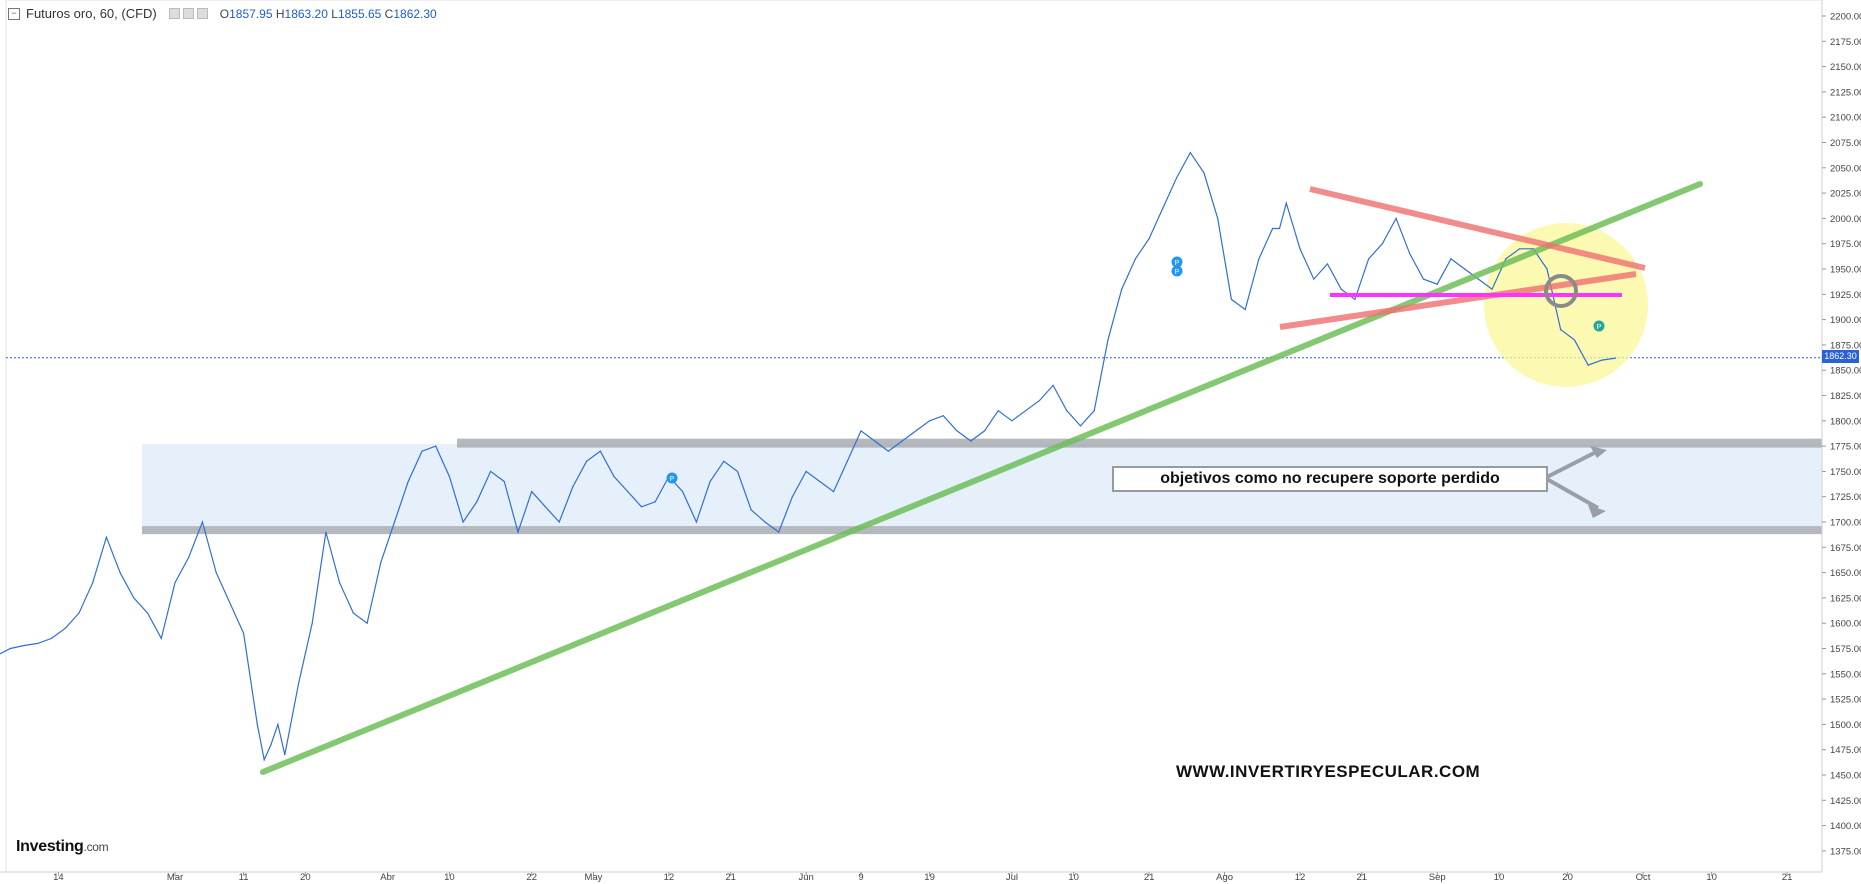  What do you see at coordinates (174, 13) in the screenshot?
I see `settings-icon` at bounding box center [174, 13].